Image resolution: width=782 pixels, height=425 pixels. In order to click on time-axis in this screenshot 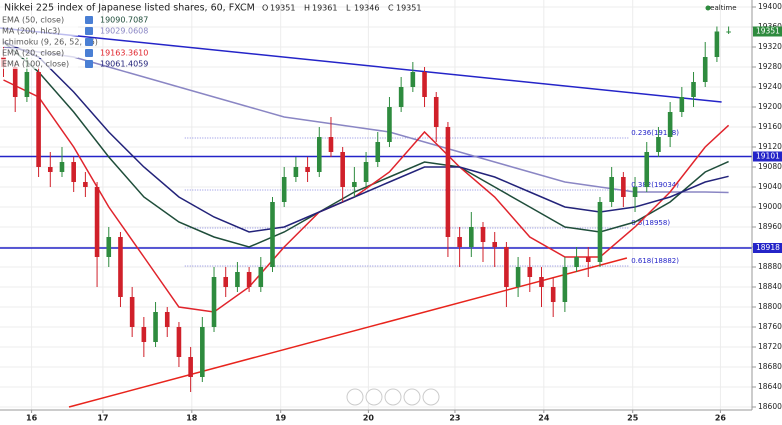, I will do `click(391, 417)`.